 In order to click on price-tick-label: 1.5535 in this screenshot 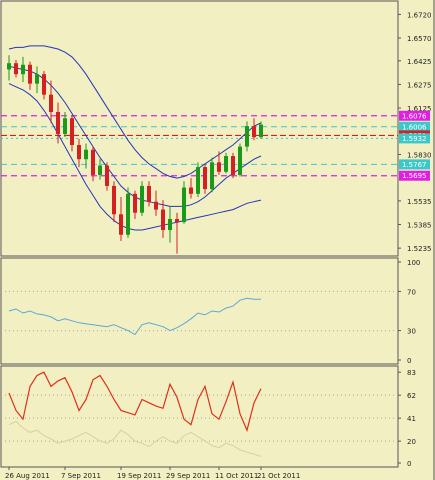, I will do `click(419, 202)`.